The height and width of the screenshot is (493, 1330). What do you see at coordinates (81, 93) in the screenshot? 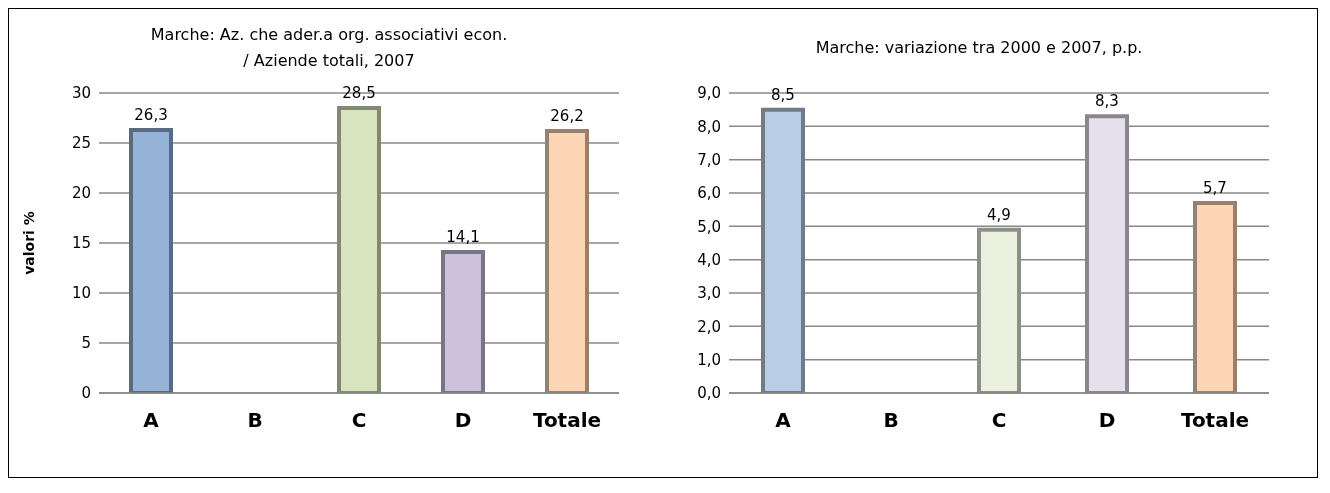
I see `y-tick-label: 30` at bounding box center [81, 93].